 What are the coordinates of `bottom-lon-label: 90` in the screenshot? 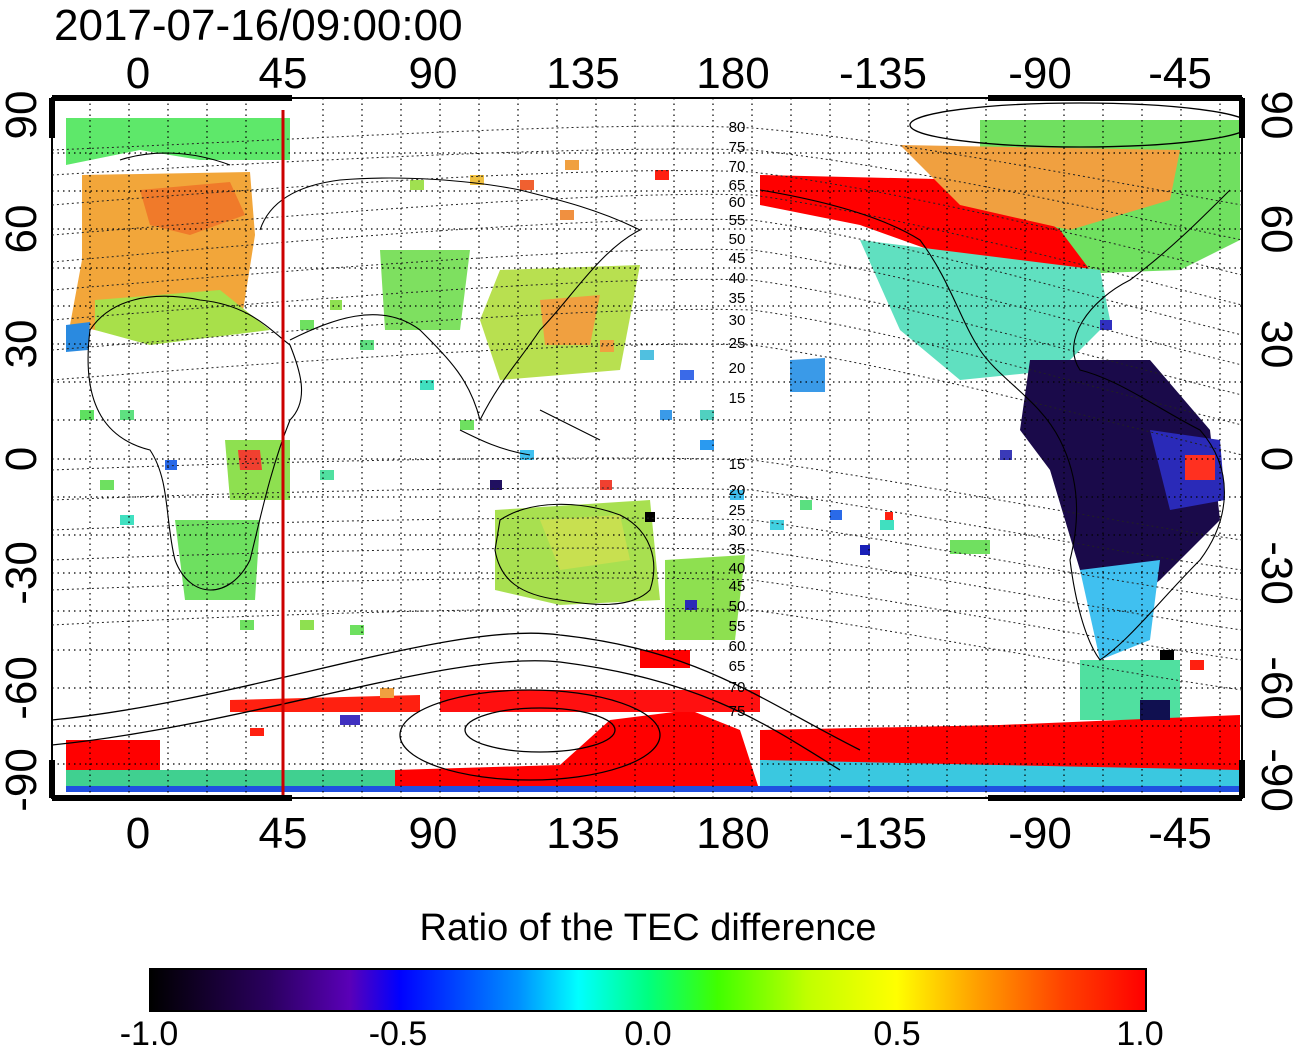 It's located at (433, 833).